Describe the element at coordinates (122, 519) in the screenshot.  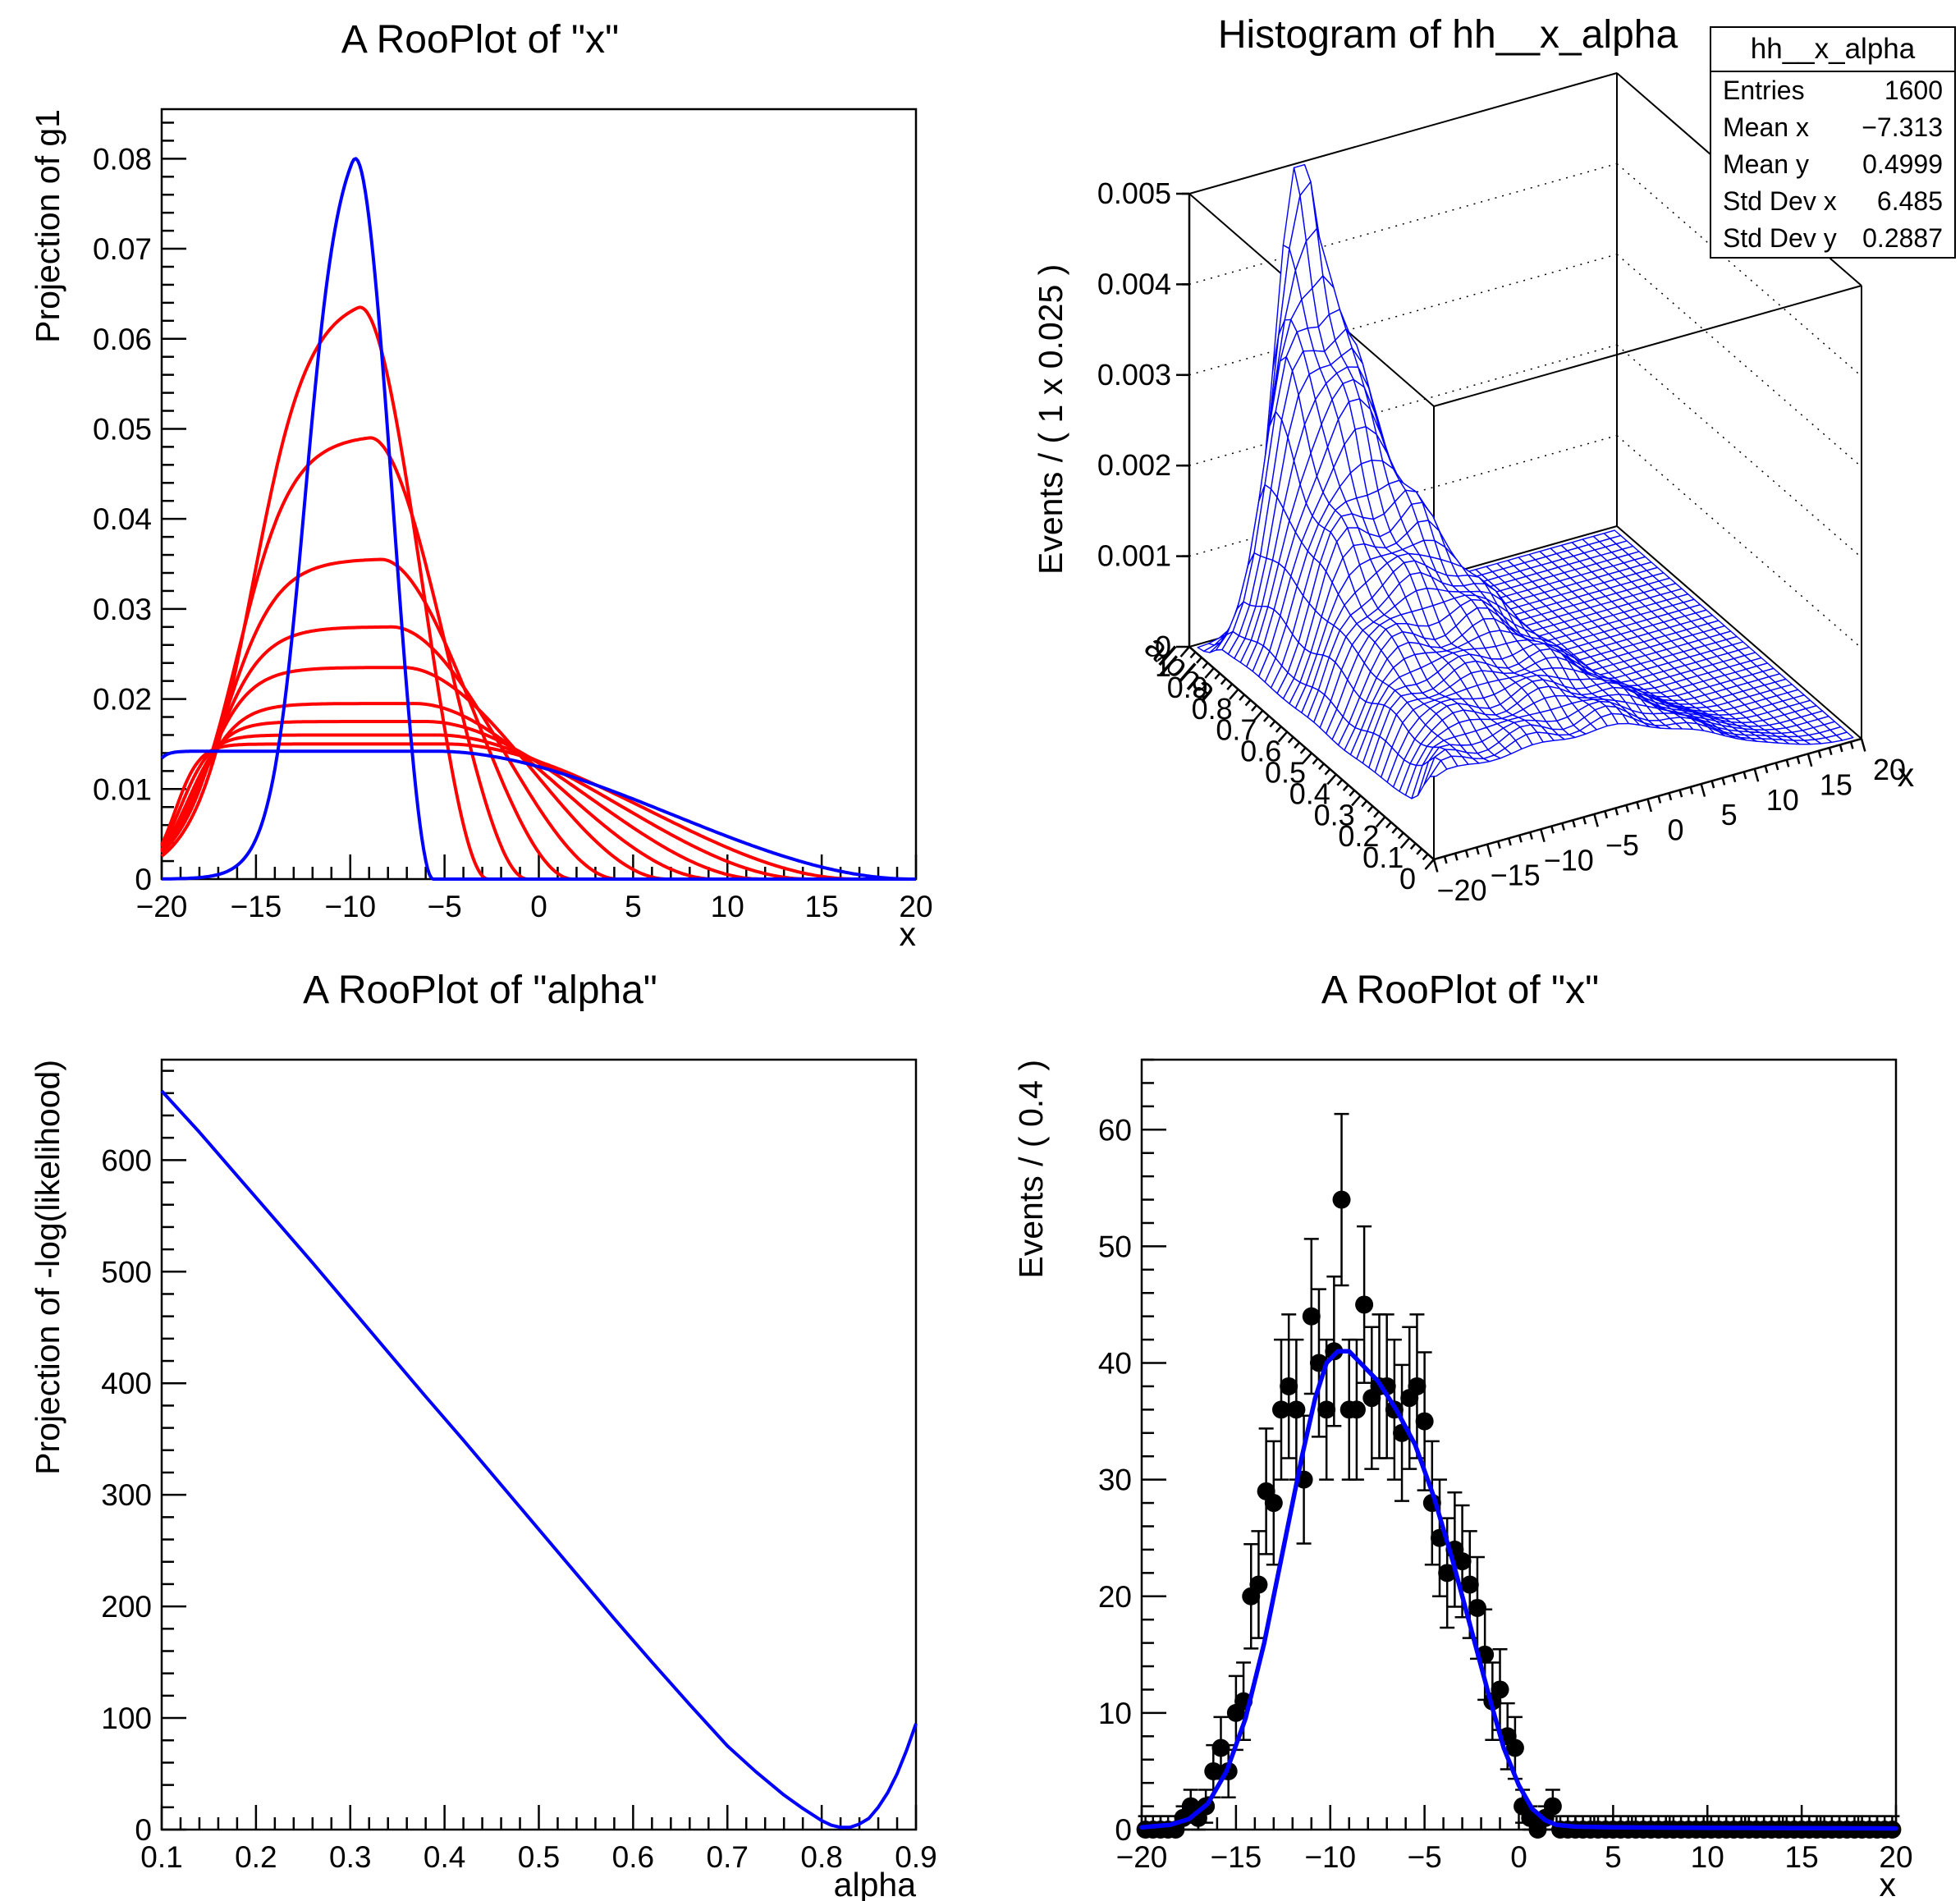
I see `tick-label: 0.04` at that location.